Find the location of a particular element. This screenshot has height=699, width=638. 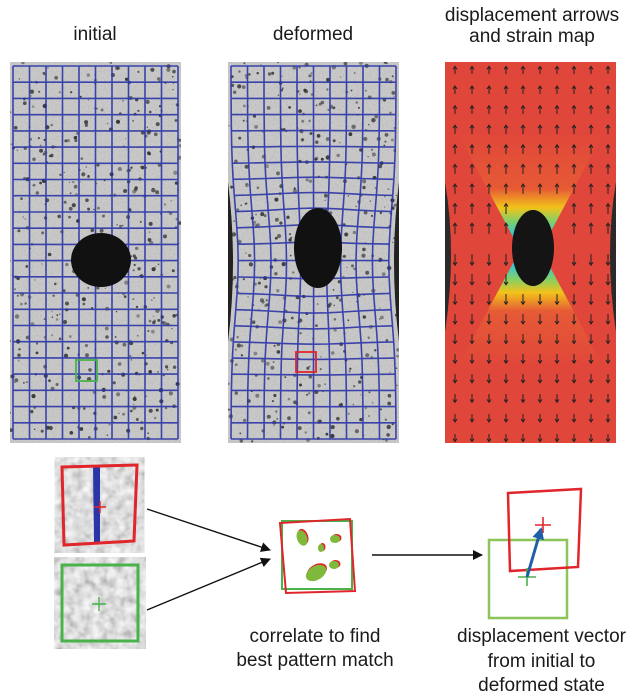

deformed-title: deformed is located at coordinates (313, 34).